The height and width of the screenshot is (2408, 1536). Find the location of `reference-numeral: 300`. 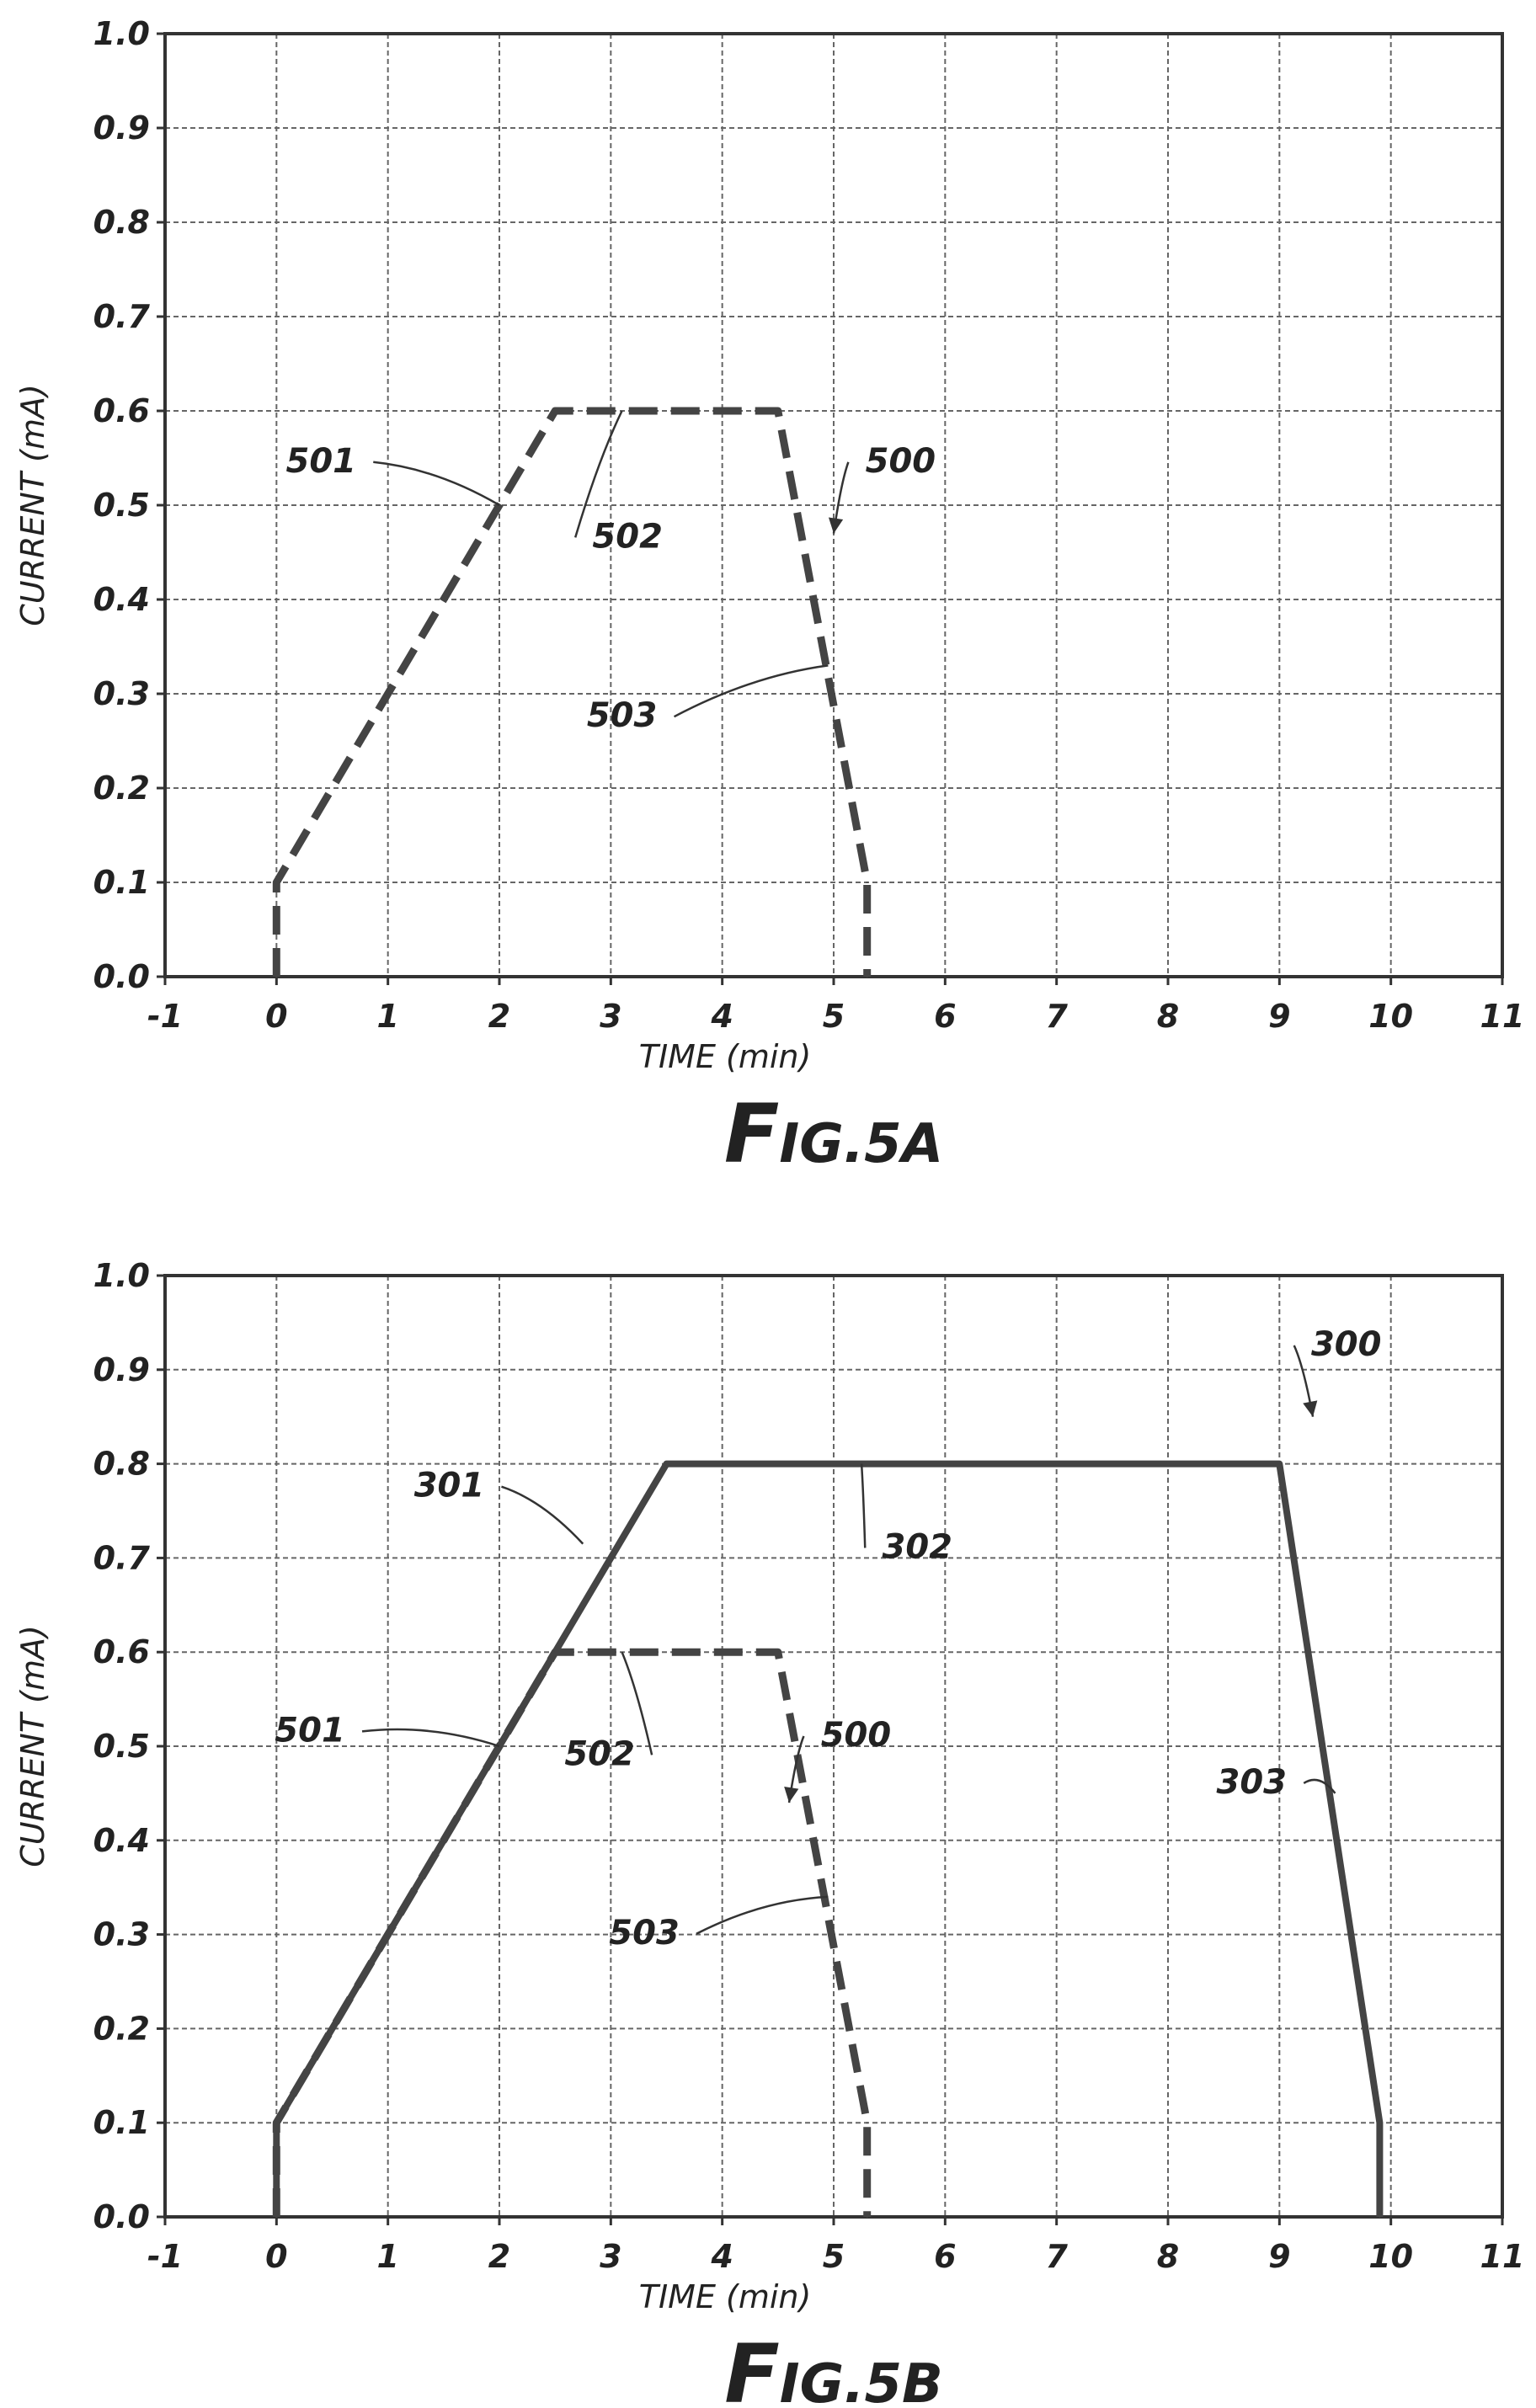

reference-numeral: 300 is located at coordinates (1346, 1344).